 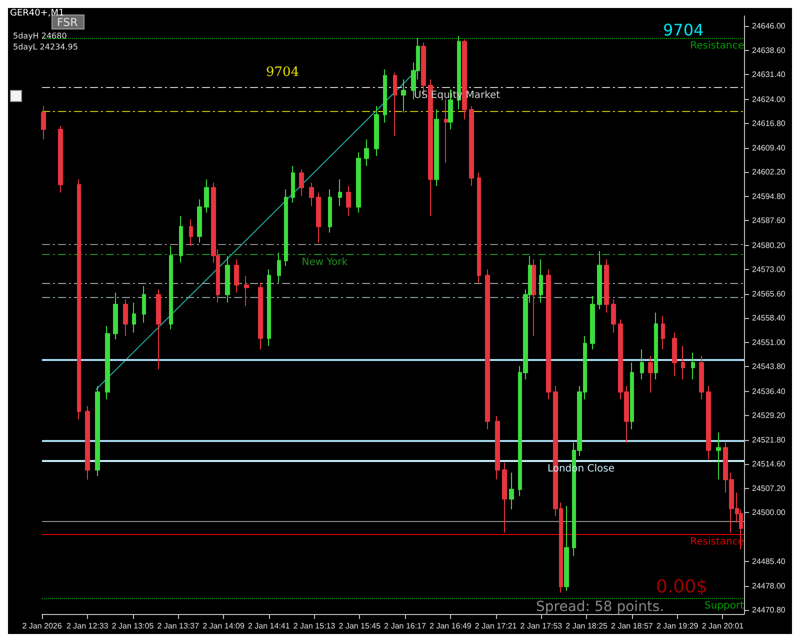 What do you see at coordinates (769, 610) in the screenshot?
I see `y-tick-label: 24470.80` at bounding box center [769, 610].